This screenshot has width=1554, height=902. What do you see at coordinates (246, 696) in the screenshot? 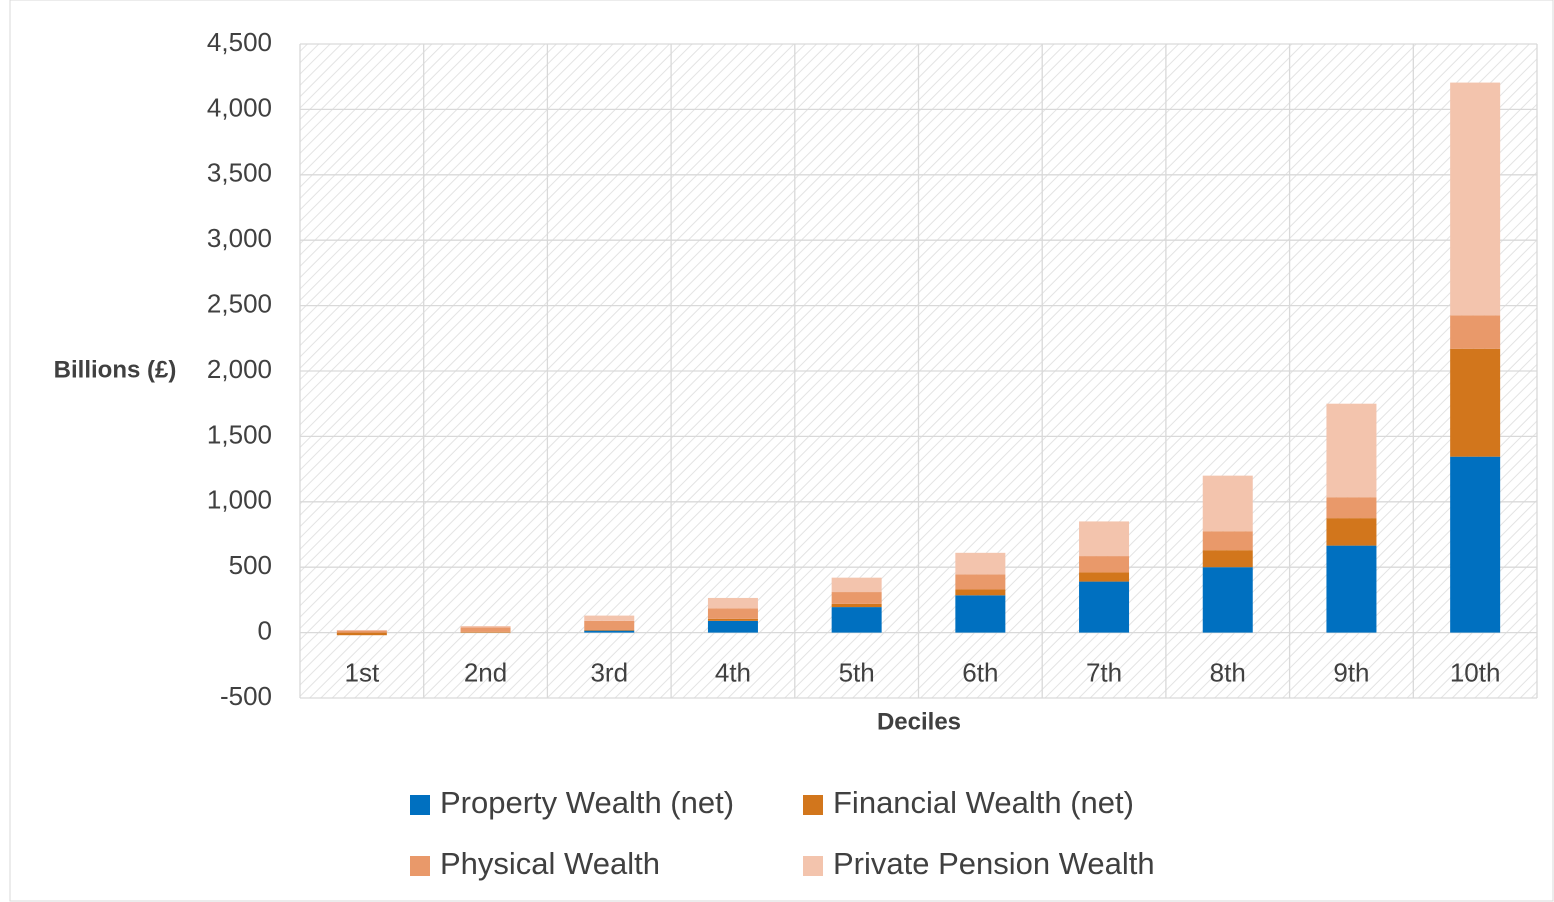
I see `y-tick-label: -500` at bounding box center [246, 696].